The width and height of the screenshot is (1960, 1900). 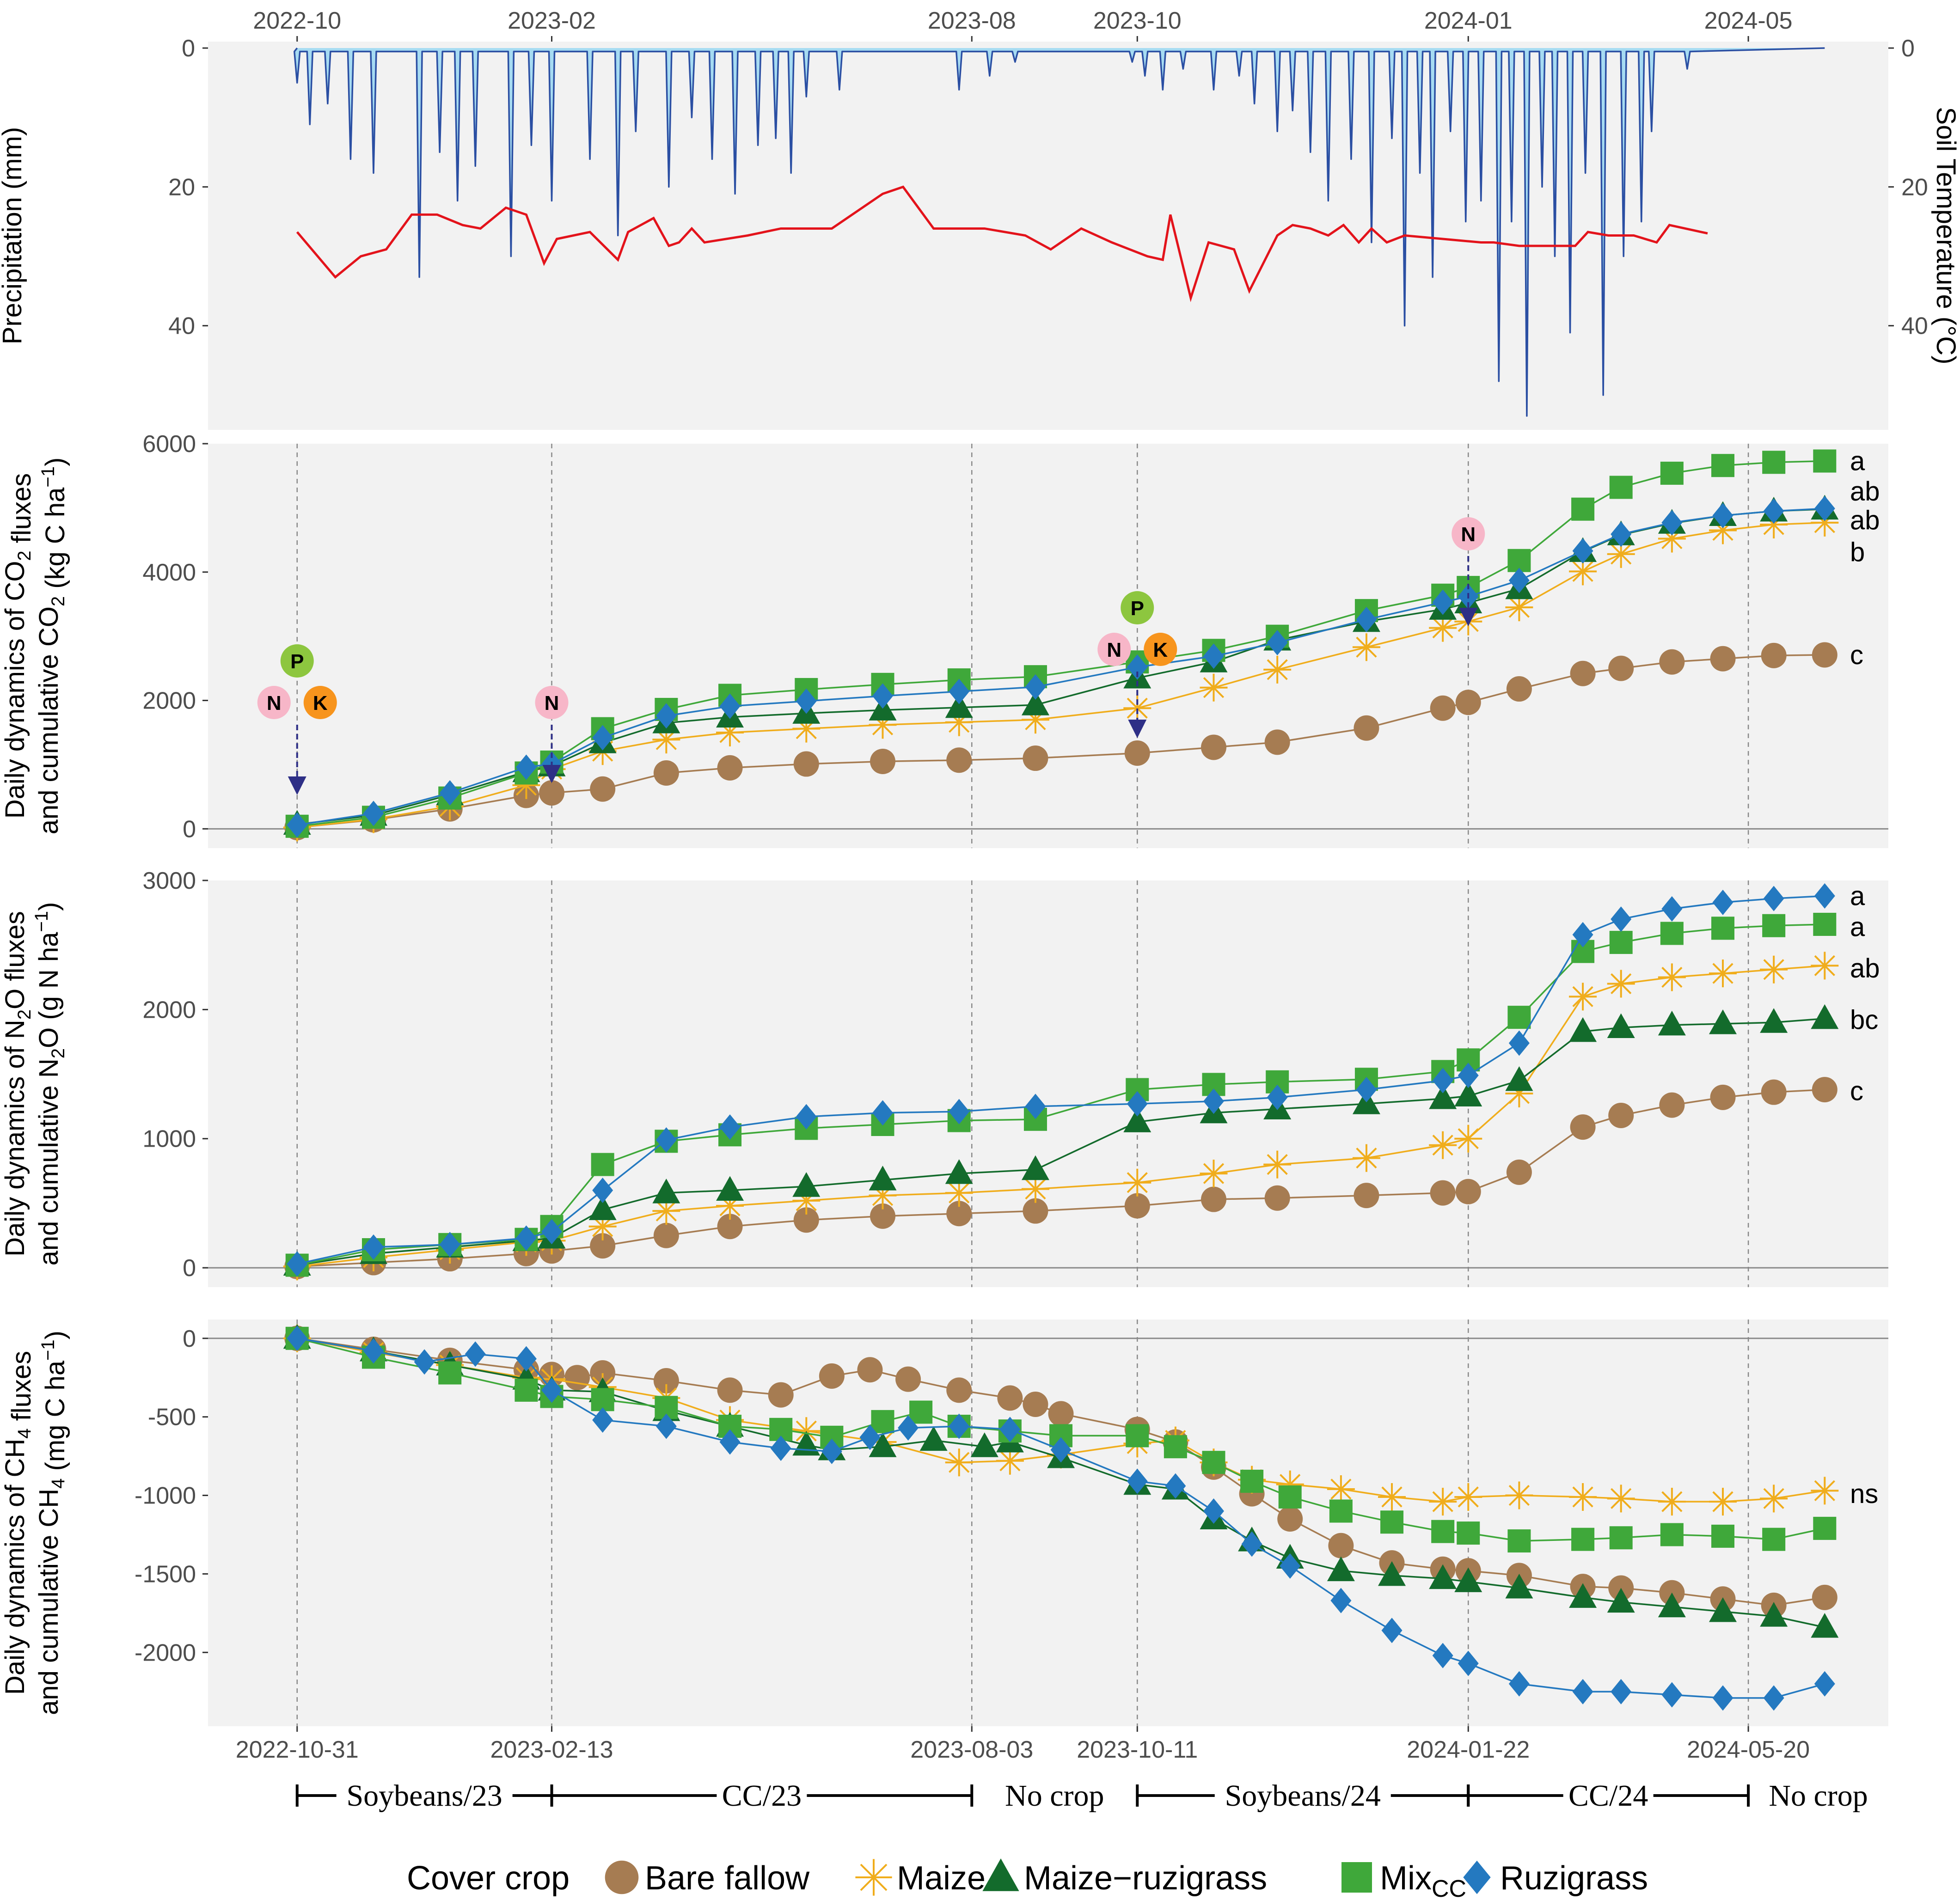 What do you see at coordinates (1908, 48) in the screenshot?
I see `right-tick-label: 0` at bounding box center [1908, 48].